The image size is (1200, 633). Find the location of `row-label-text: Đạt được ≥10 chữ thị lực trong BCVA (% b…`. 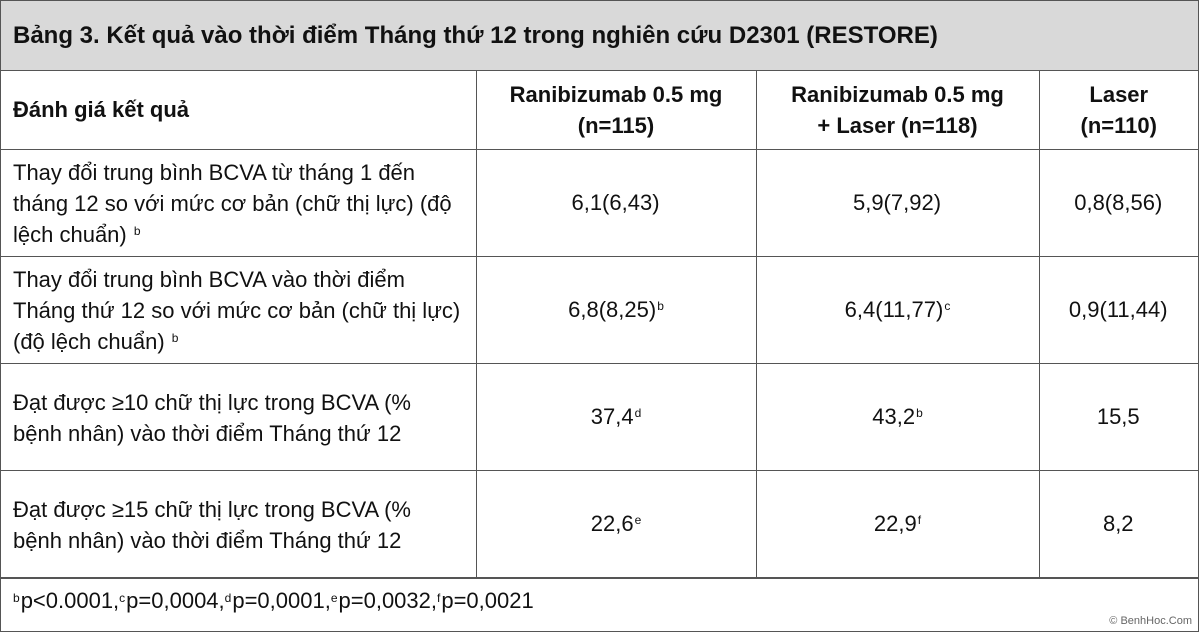

row-label-text: Đạt được ≥10 chữ thị lực trong BCVA (% b… is located at coordinates (212, 417).